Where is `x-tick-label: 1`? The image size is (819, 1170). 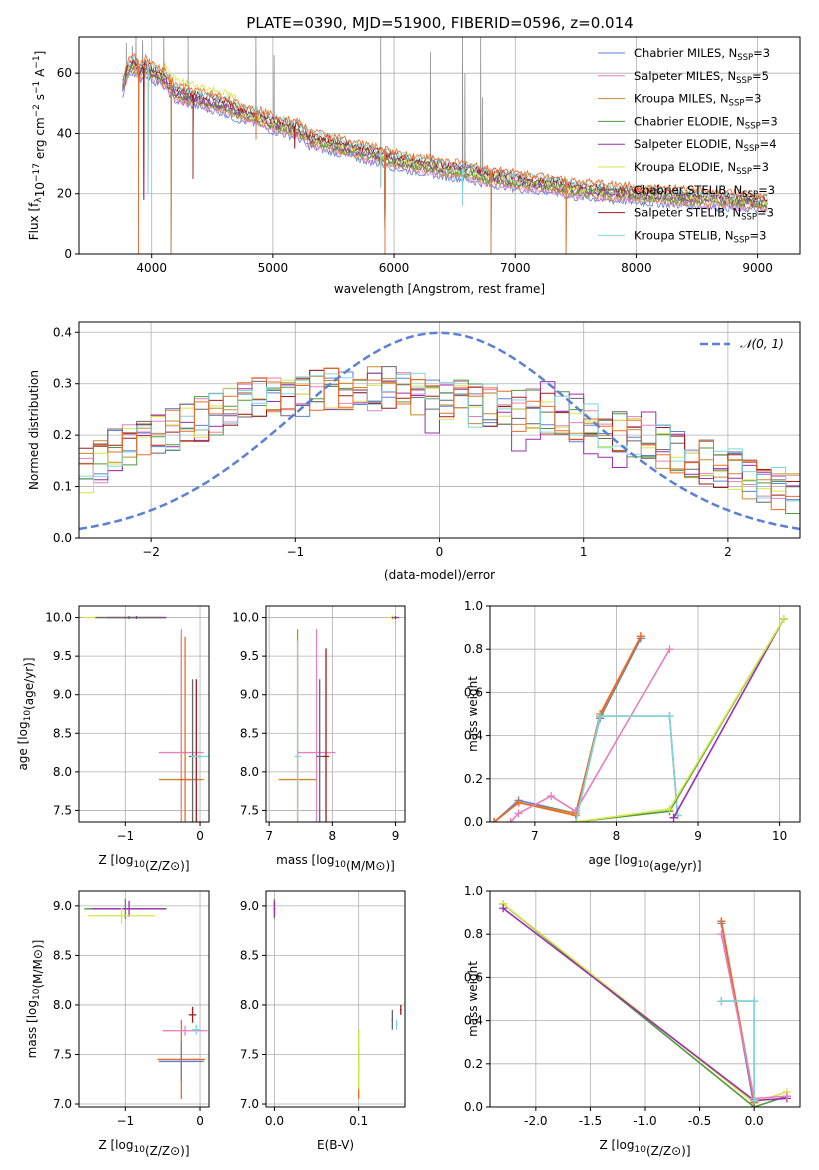
x-tick-label: 1 is located at coordinates (584, 552).